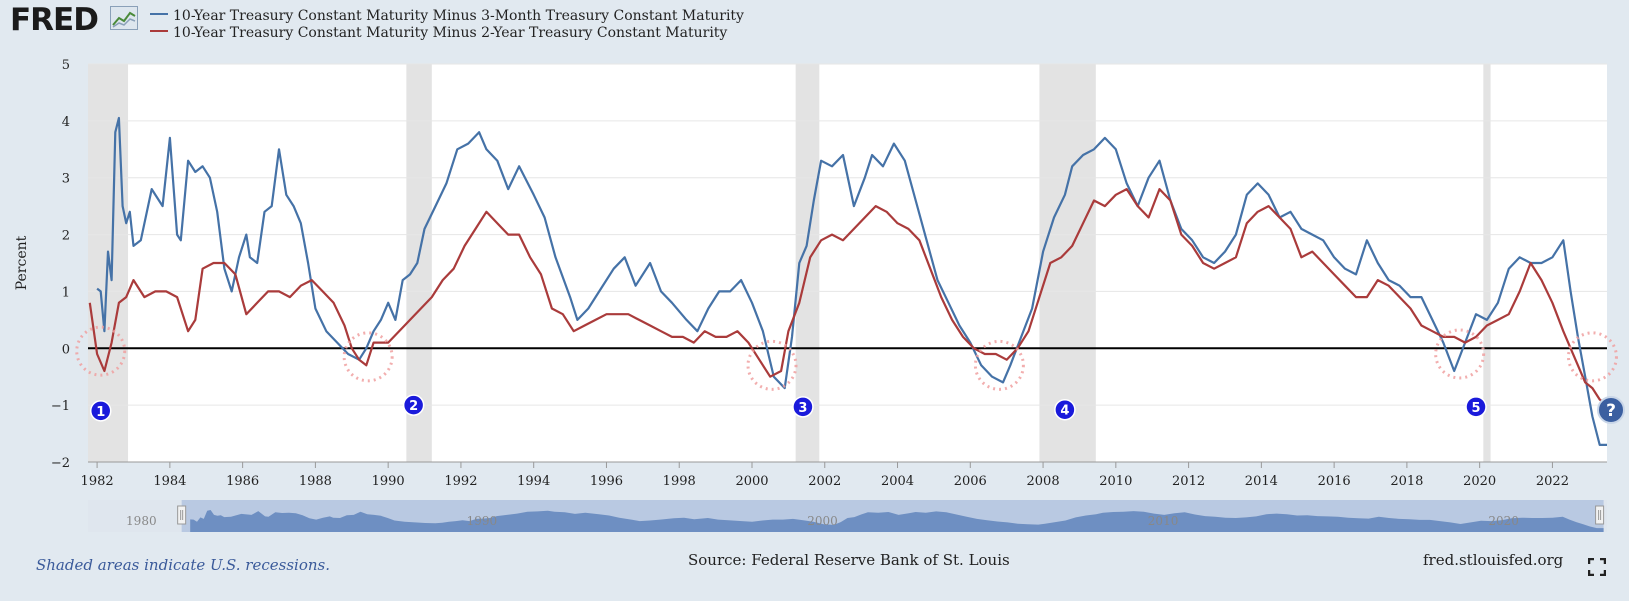 This screenshot has height=601, width=1629. I want to click on x-tick-label: 2014, so click(1261, 481).